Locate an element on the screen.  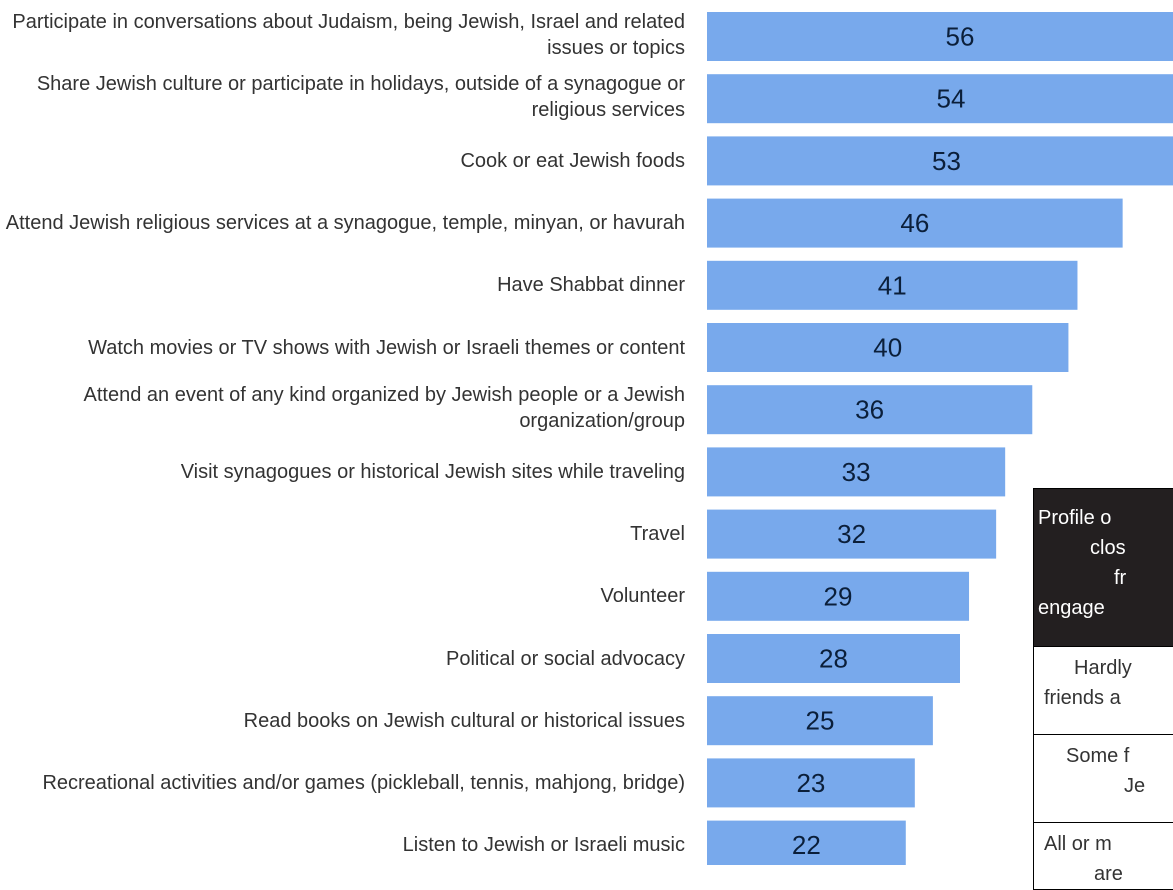
profile-row-line: friends a is located at coordinates (1082, 698).